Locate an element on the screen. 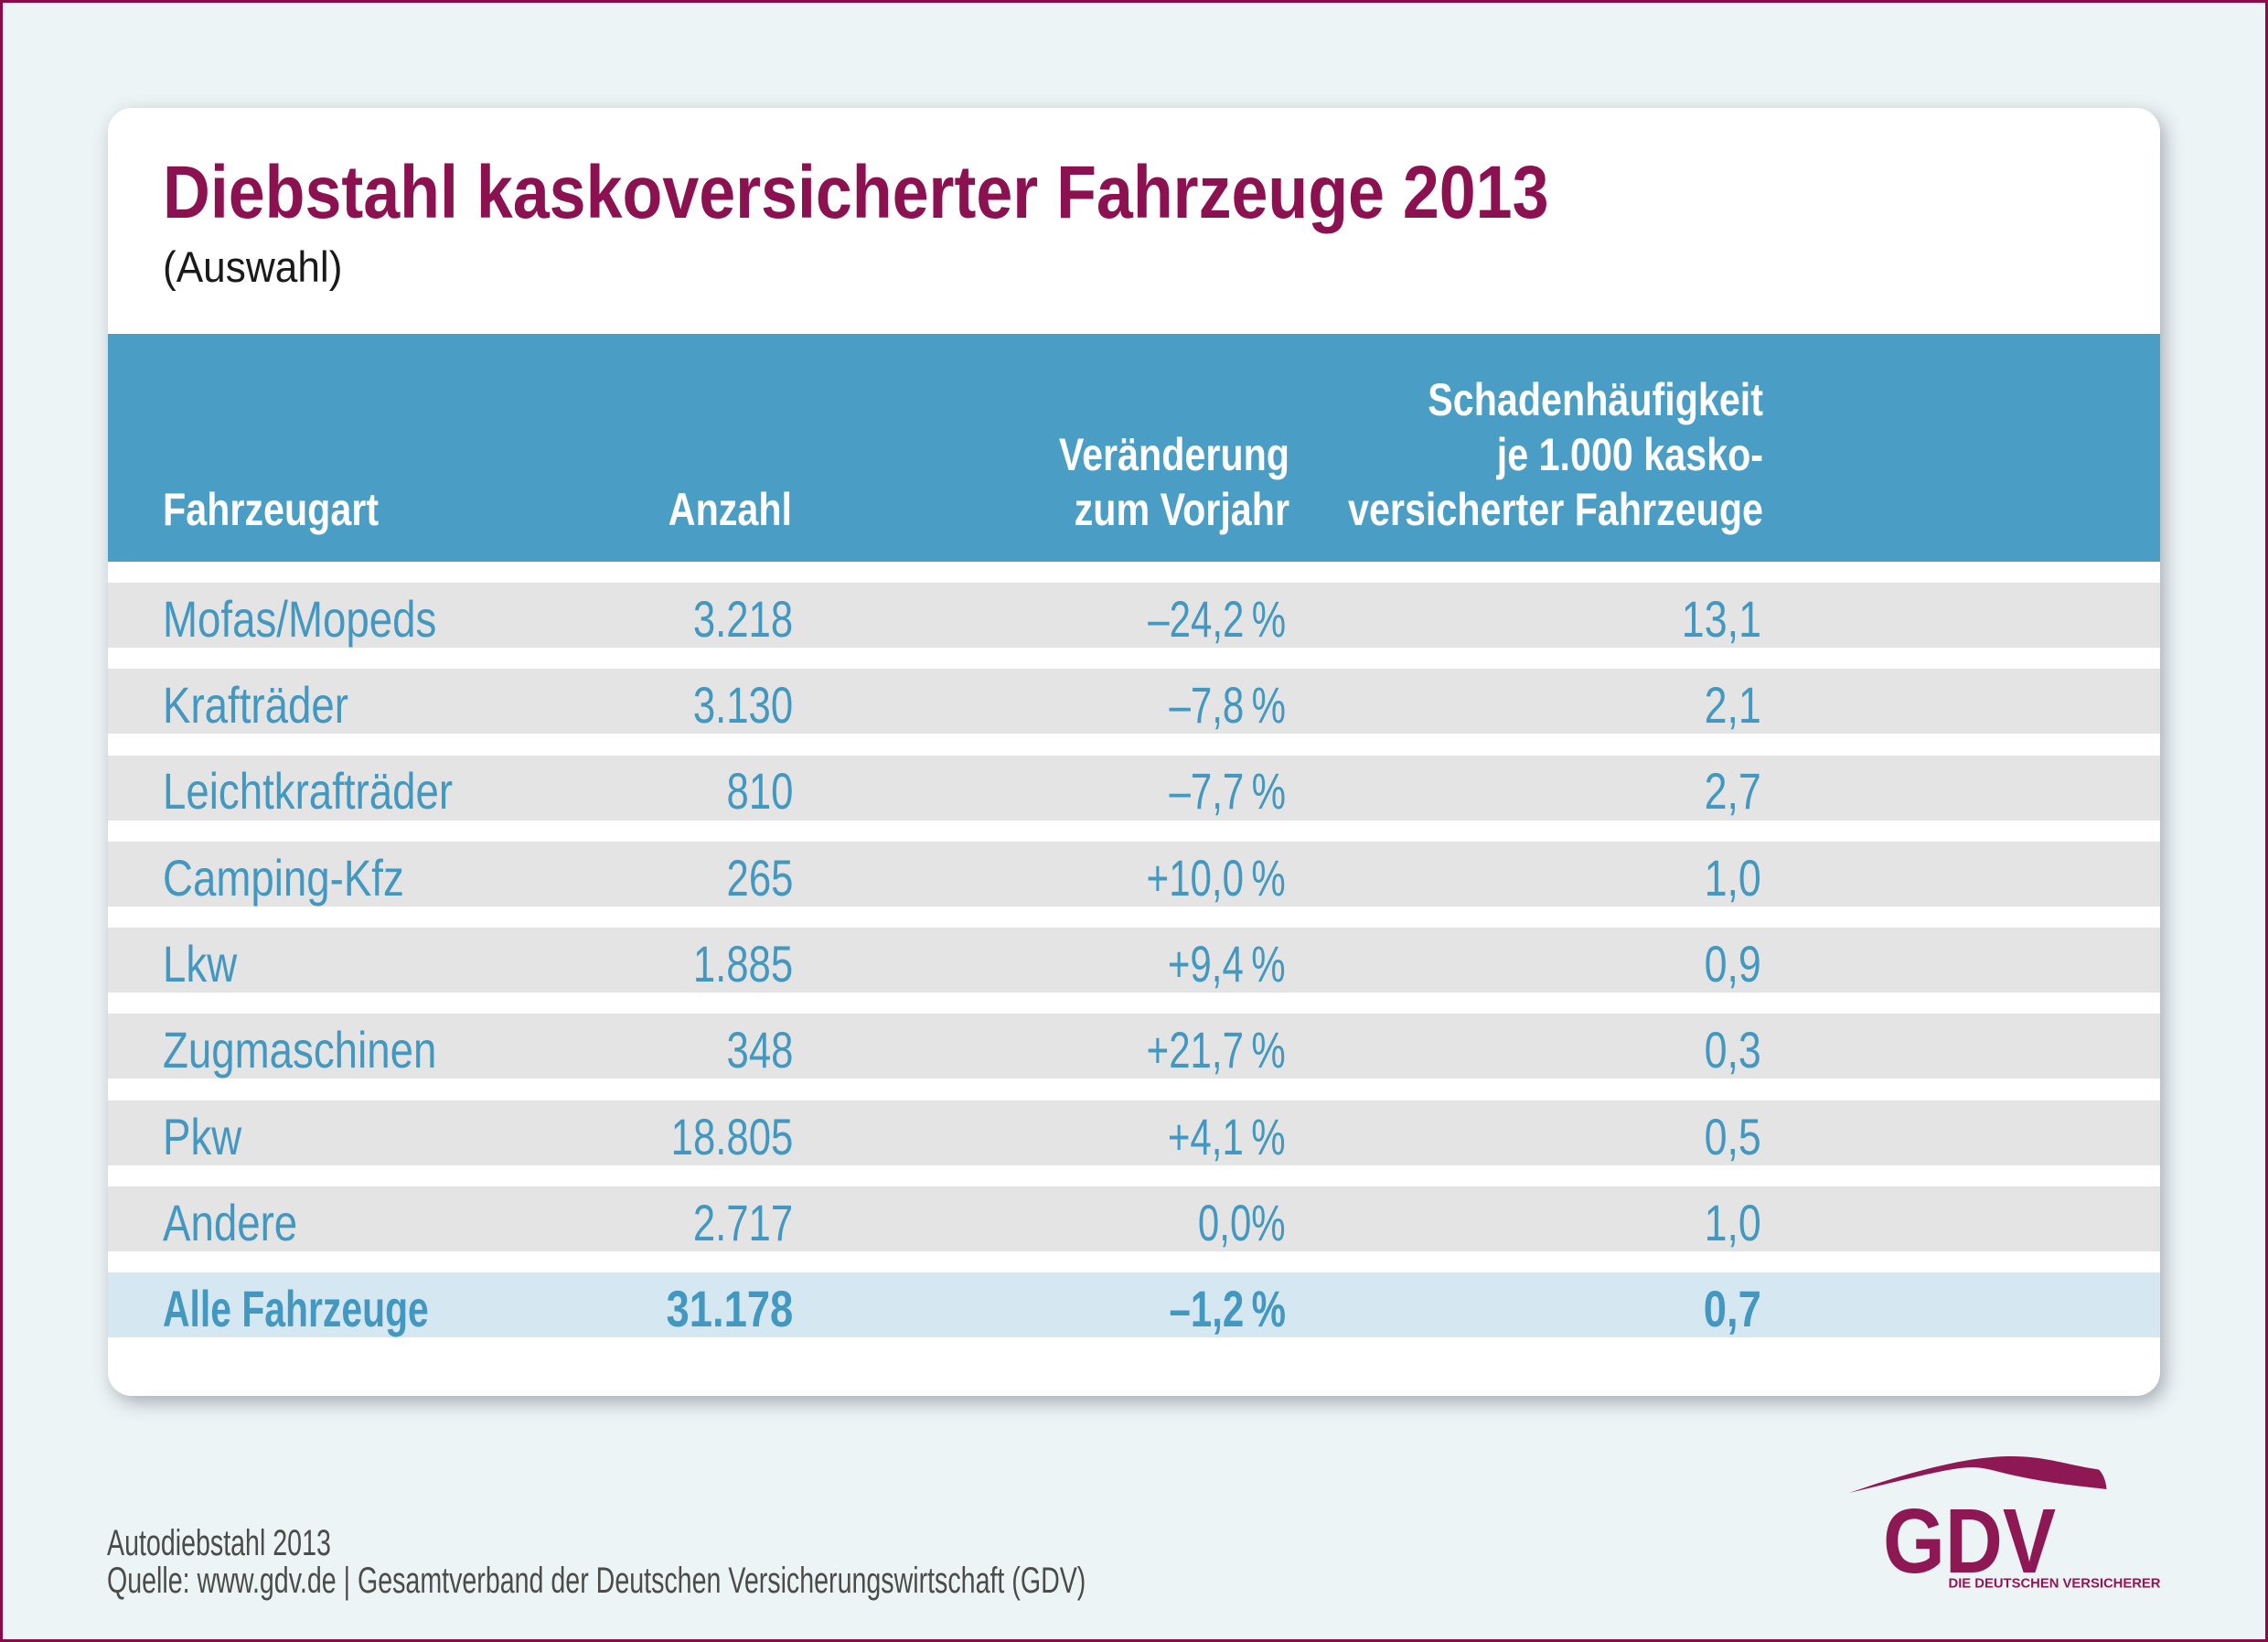 The height and width of the screenshot is (1642, 2268). svg-text: DIE DEUTSCHEN VERSICHERER is located at coordinates (2055, 1585).